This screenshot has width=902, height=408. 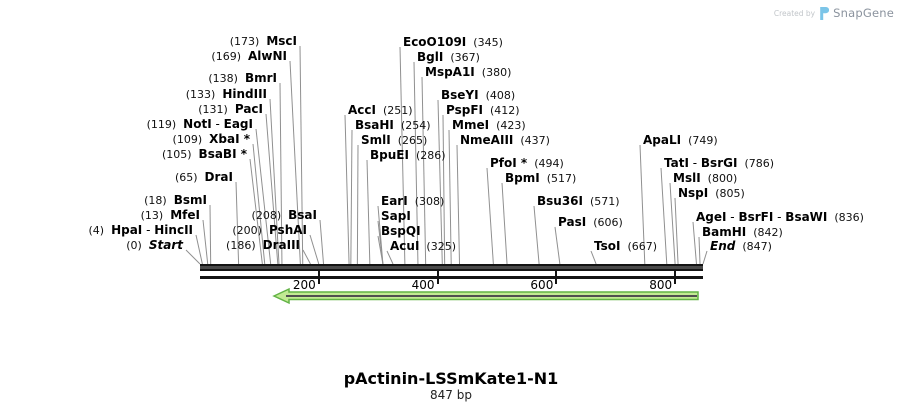 I want to click on site-label-acci: AccI (251), so click(x=380, y=110).